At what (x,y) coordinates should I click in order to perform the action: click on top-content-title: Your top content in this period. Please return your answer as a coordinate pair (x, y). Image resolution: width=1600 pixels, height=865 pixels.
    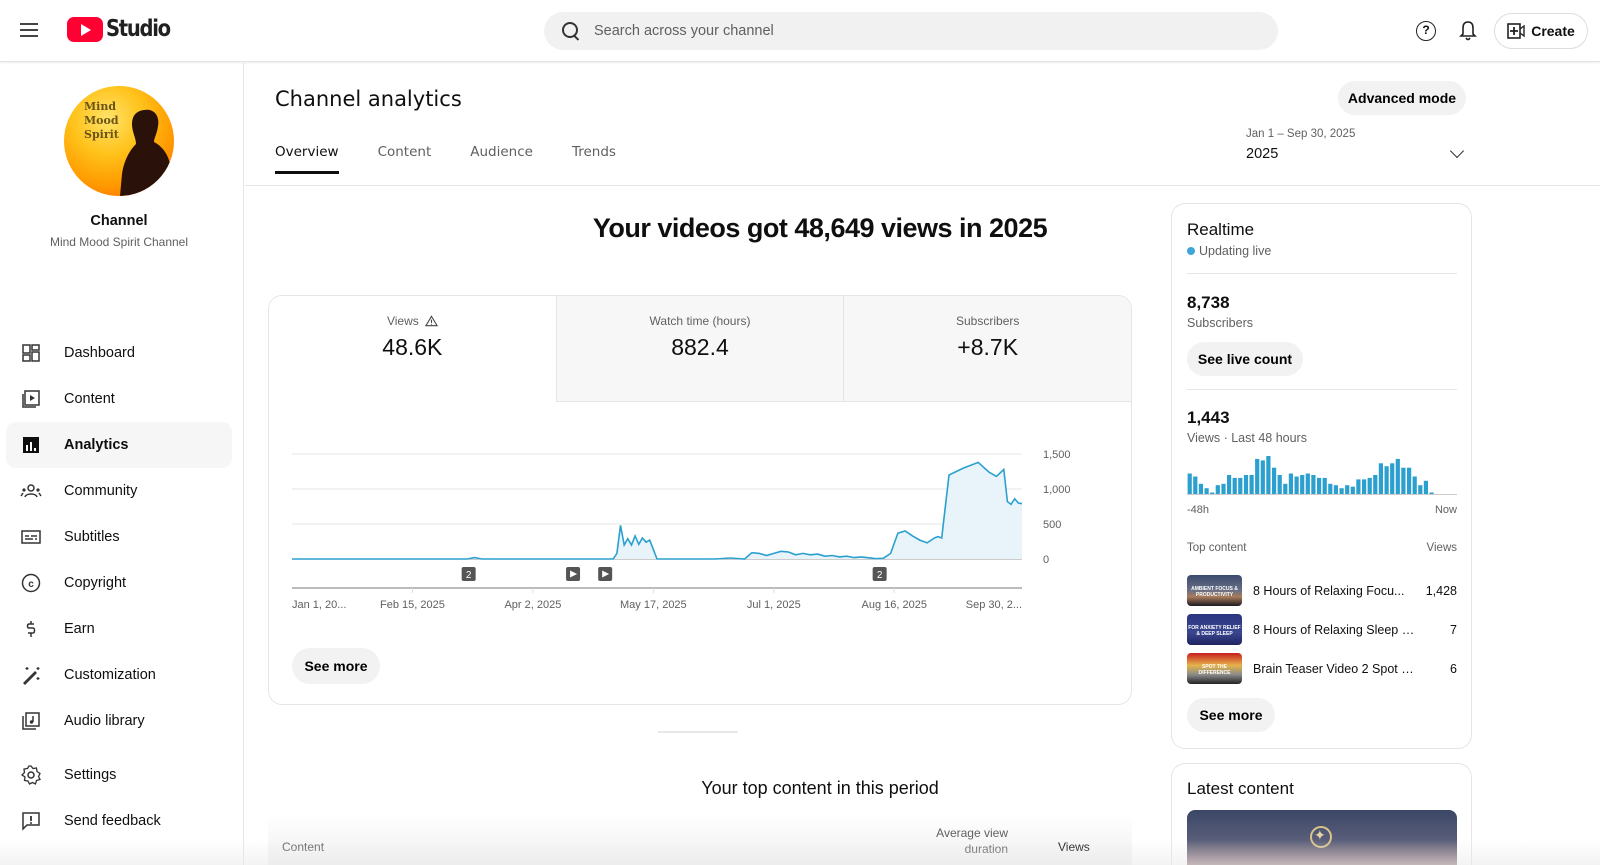
    Looking at the image, I should click on (820, 788).